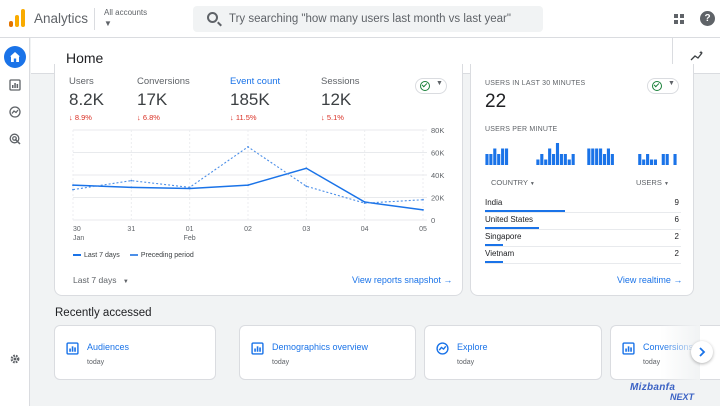  What do you see at coordinates (101, 280) in the screenshot?
I see `date-range-dropdown: Last 7 days ▼` at bounding box center [101, 280].